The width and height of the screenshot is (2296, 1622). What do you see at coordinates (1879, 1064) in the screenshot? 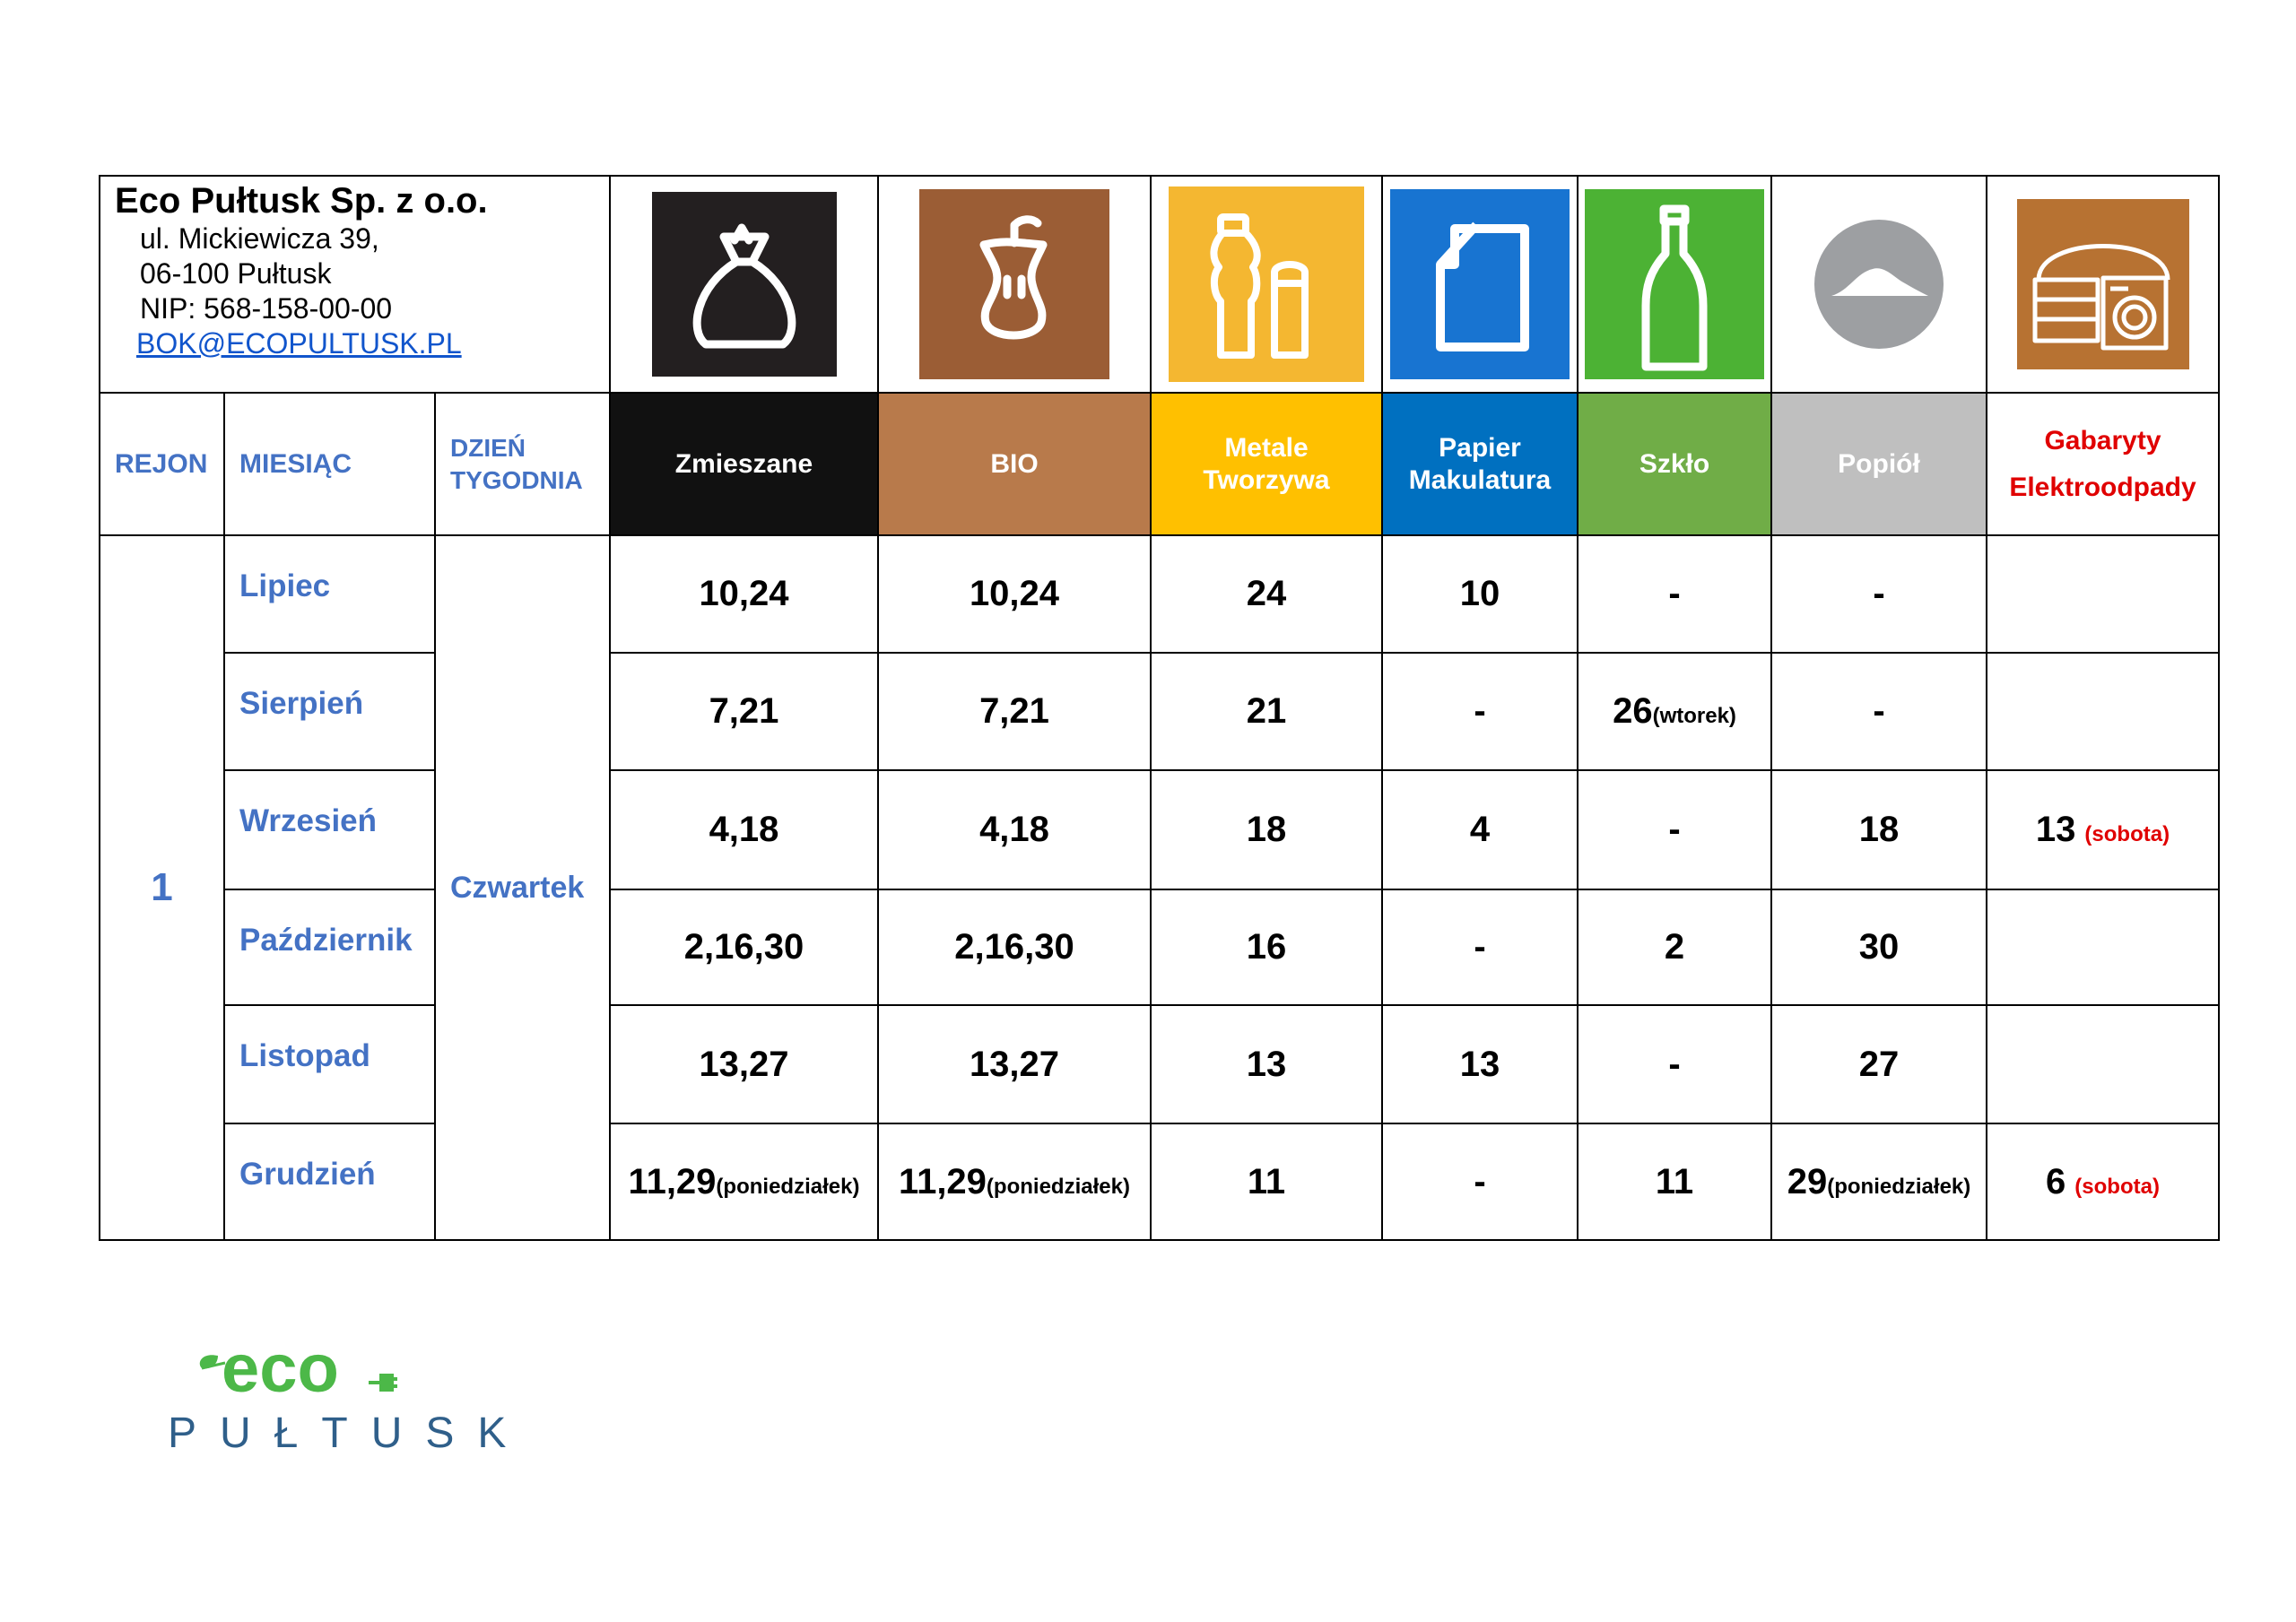
I see `pickup-days: 27` at bounding box center [1879, 1064].